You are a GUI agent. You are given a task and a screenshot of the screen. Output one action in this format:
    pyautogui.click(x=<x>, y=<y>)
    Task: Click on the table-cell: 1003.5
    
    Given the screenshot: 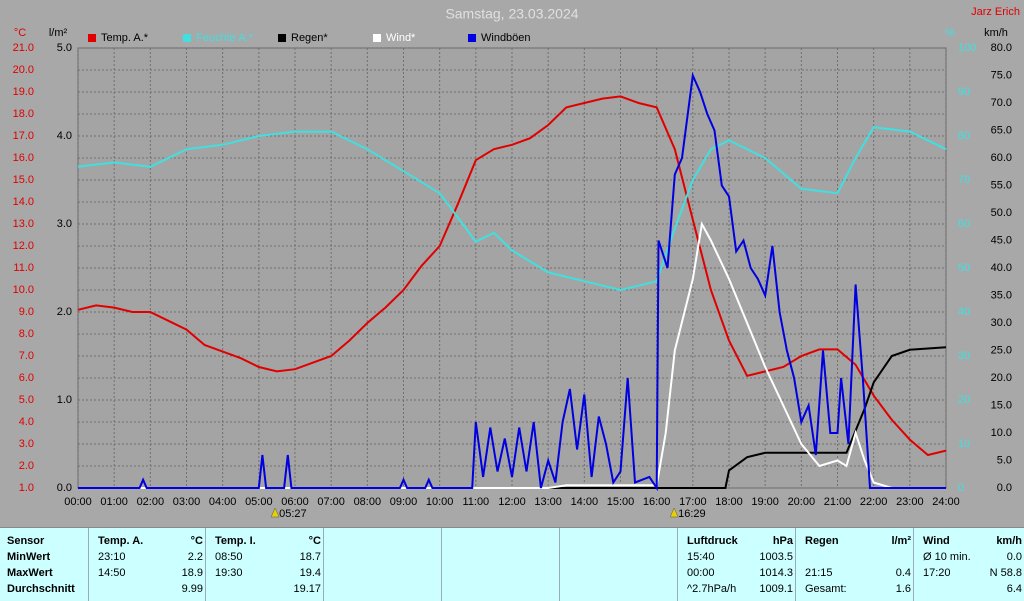 What is the action you would take?
    pyautogui.click(x=776, y=557)
    